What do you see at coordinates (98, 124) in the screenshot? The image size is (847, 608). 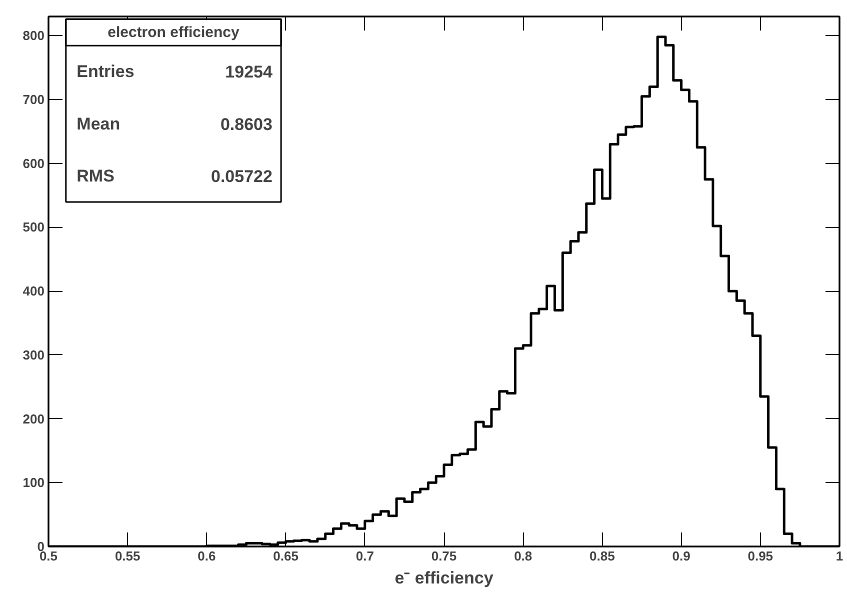 I see `annotation: Mean` at bounding box center [98, 124].